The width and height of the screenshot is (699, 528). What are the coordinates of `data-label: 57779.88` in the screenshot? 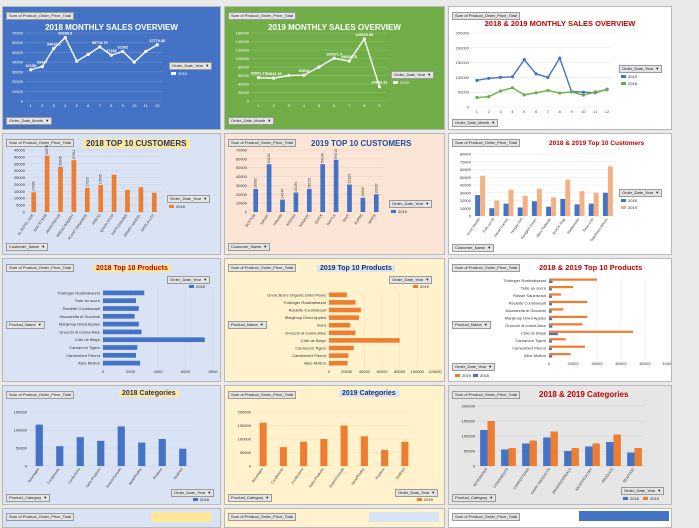 It's located at (157, 41).